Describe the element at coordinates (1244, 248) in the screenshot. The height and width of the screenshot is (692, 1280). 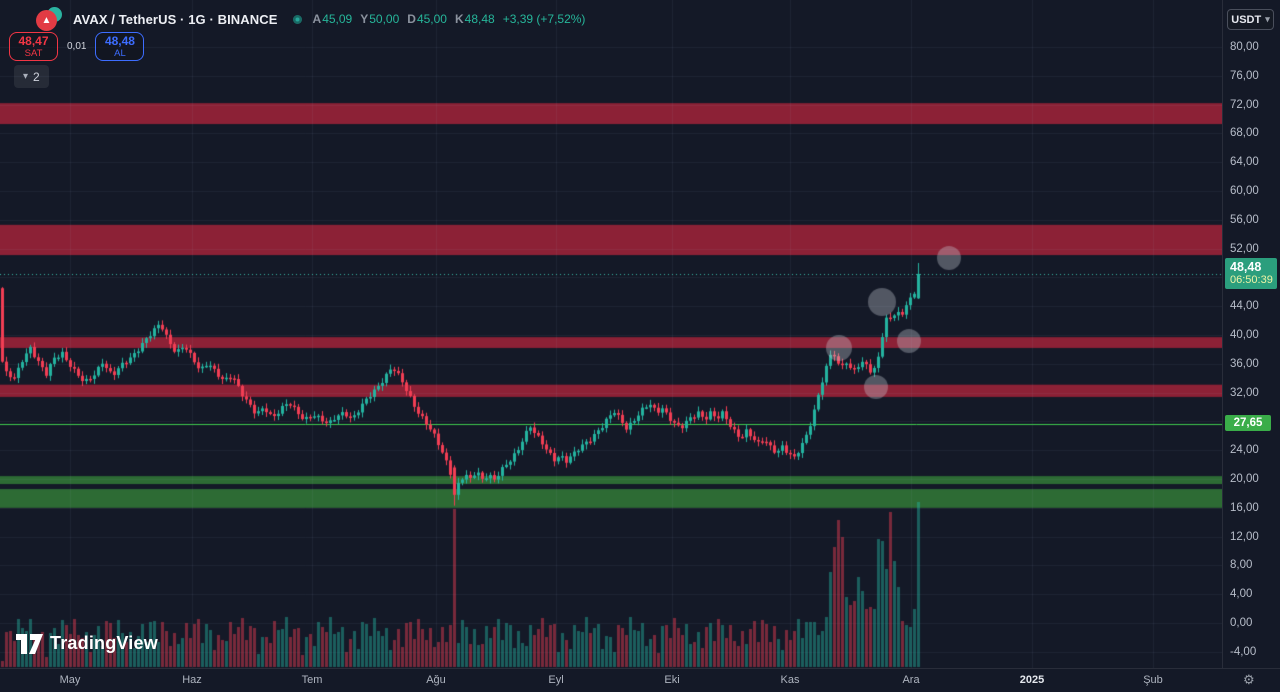
I see `price-tick: 52,00` at that location.